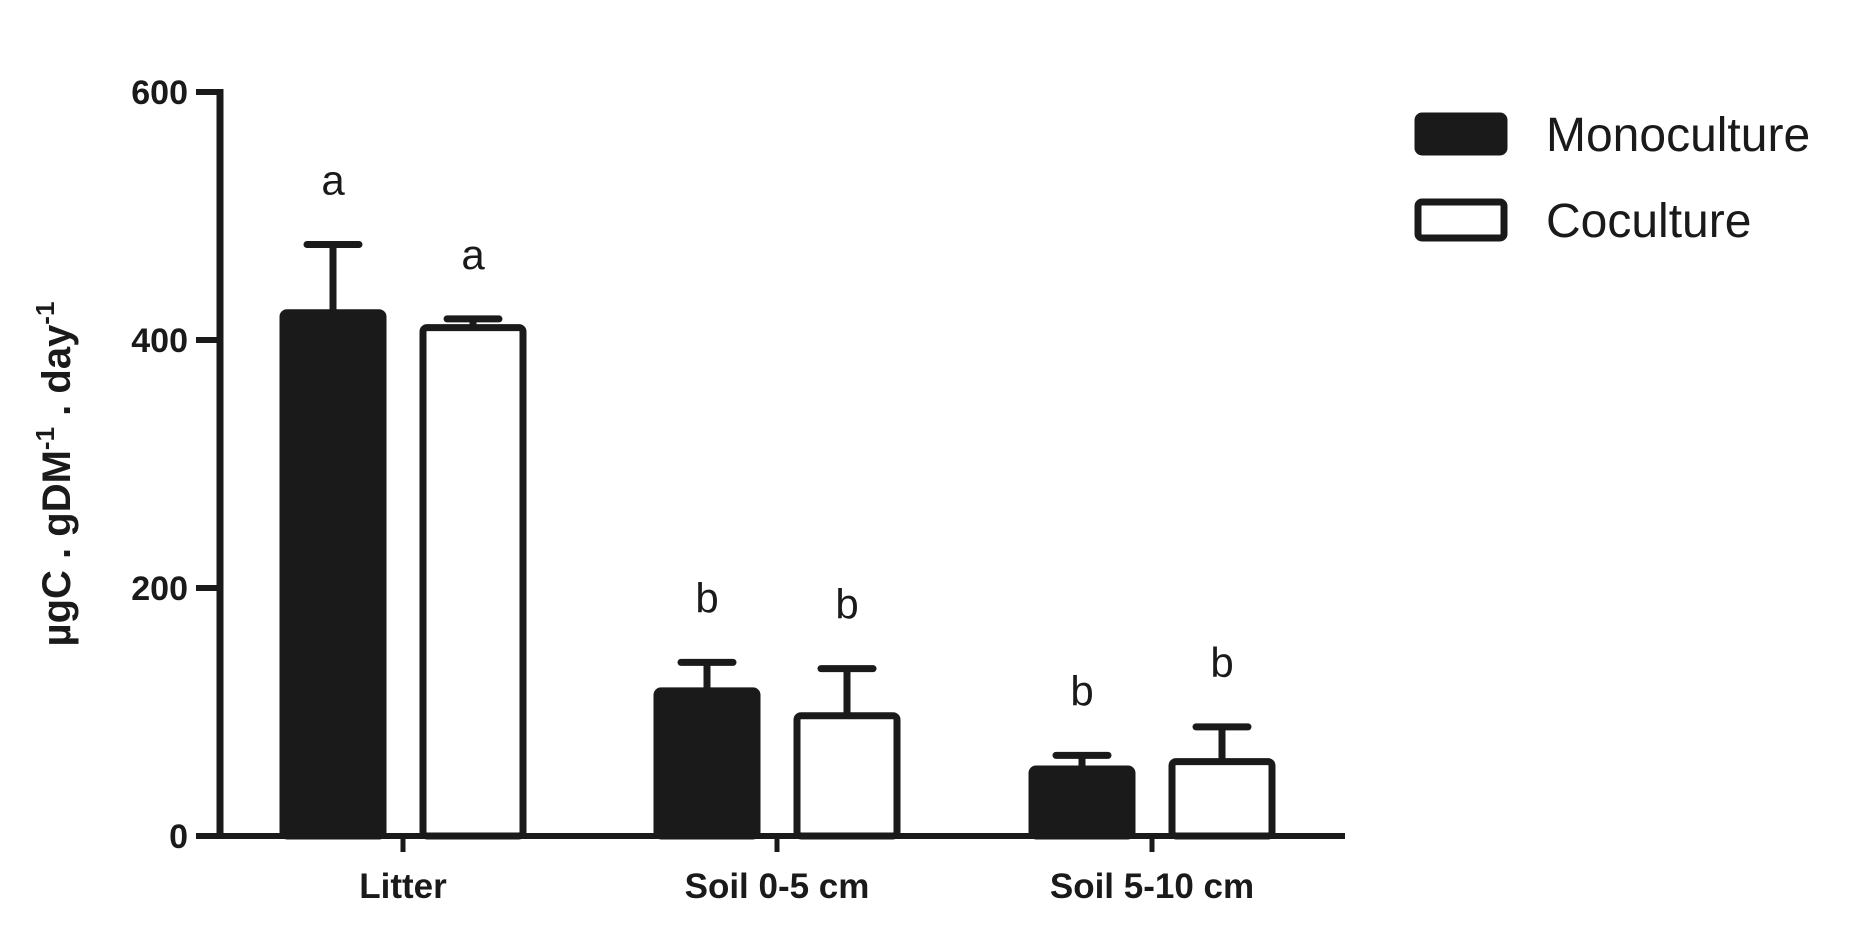 Image resolution: width=1859 pixels, height=939 pixels. I want to click on x-tick-label: Soil 0-5 cm, so click(777, 886).